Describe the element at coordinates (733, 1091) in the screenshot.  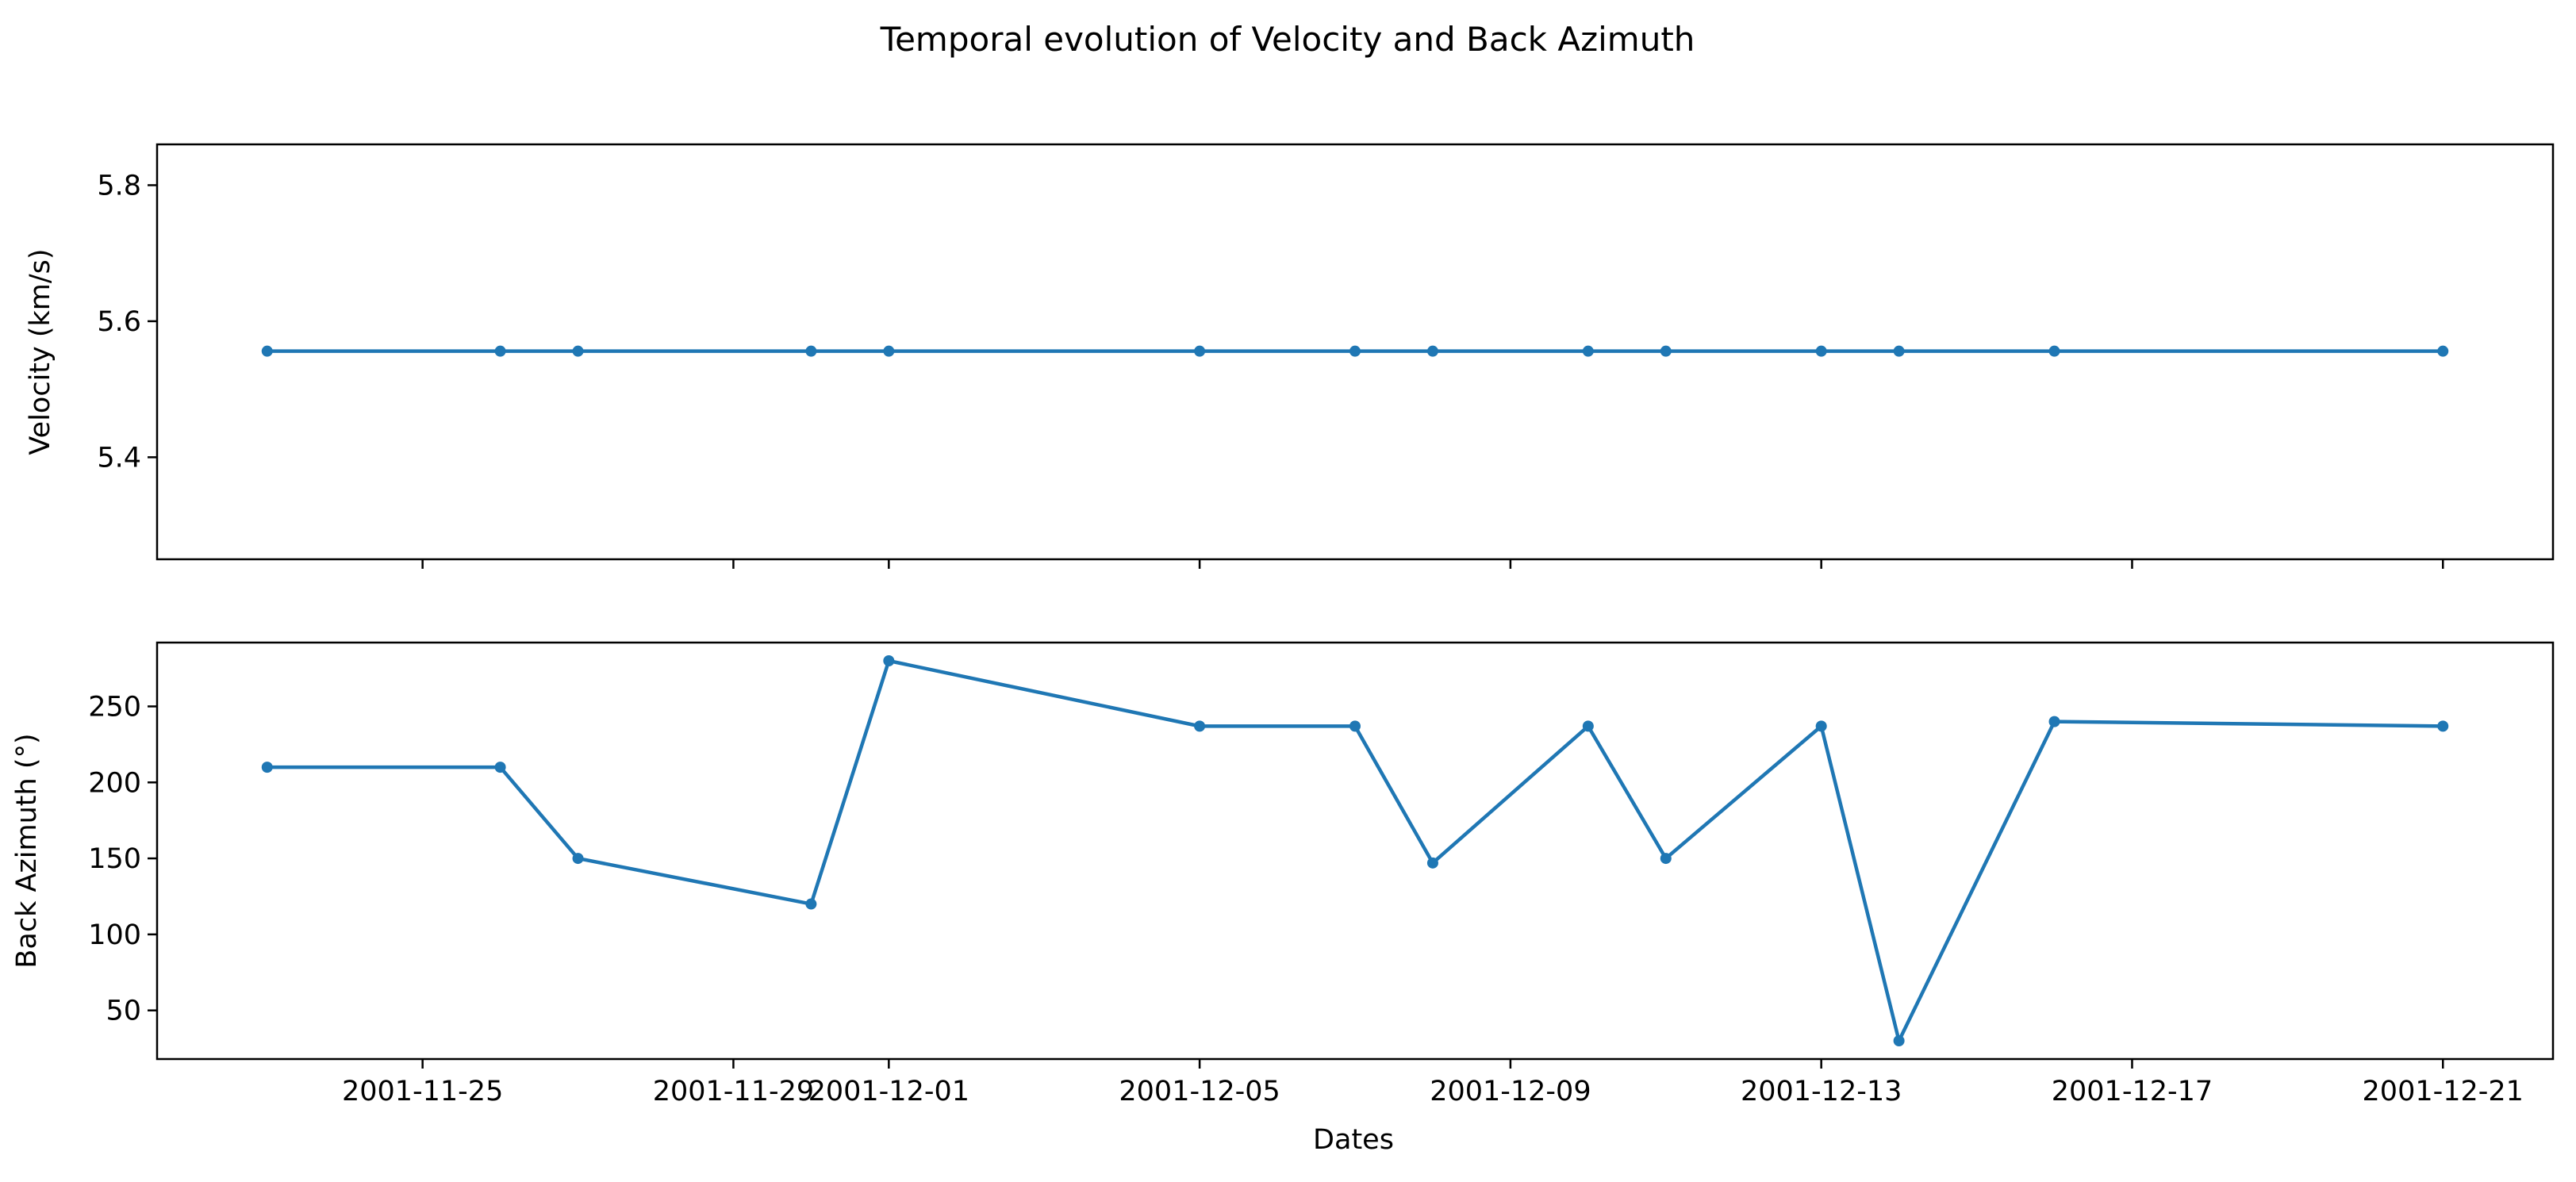
I see `xtick-label: 2001-11-29` at that location.